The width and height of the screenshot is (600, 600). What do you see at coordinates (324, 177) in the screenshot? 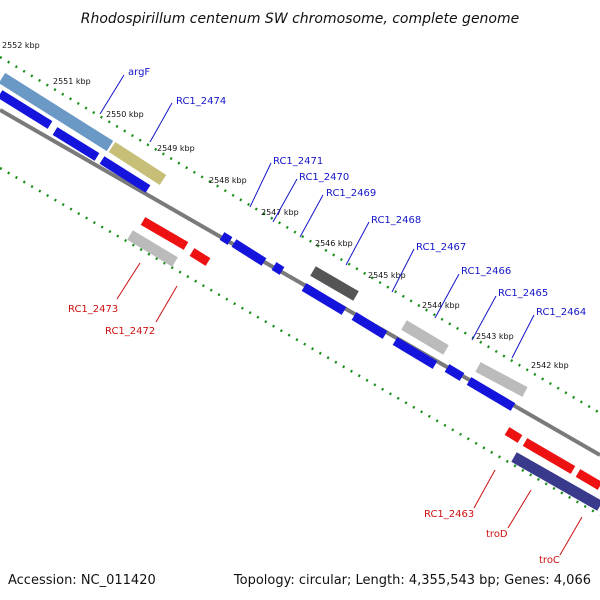
I see `gene-label: RC1_2470` at bounding box center [324, 177].